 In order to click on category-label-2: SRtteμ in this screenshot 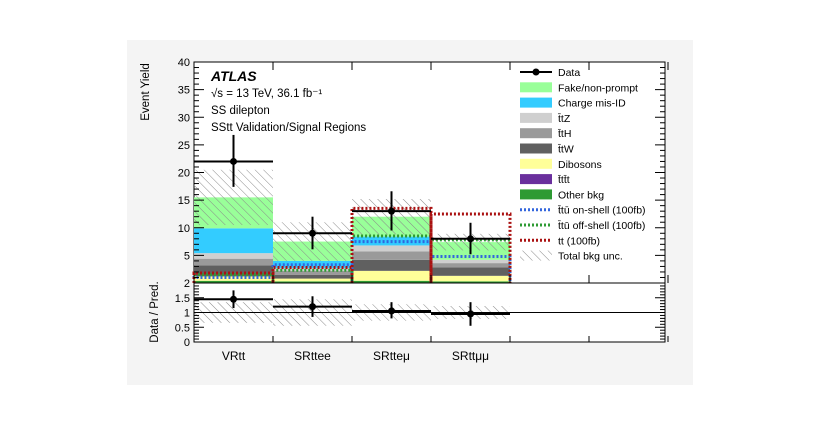, I will do `click(391, 356)`.